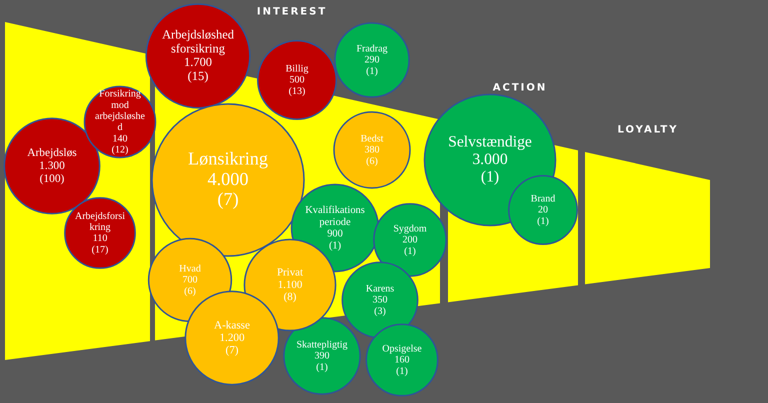  What do you see at coordinates (190, 268) in the screenshot?
I see `category-label: Hvad` at bounding box center [190, 268].